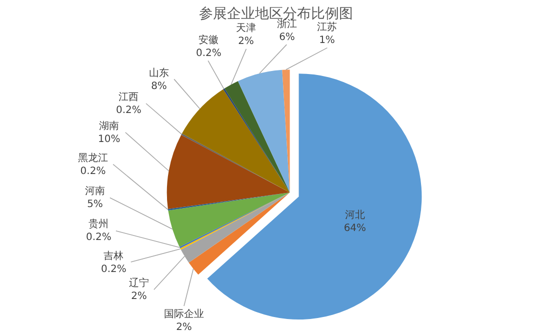 The height and width of the screenshot is (332, 552). What do you see at coordinates (159, 73) in the screenshot?
I see `slice-label: 山东` at bounding box center [159, 73].